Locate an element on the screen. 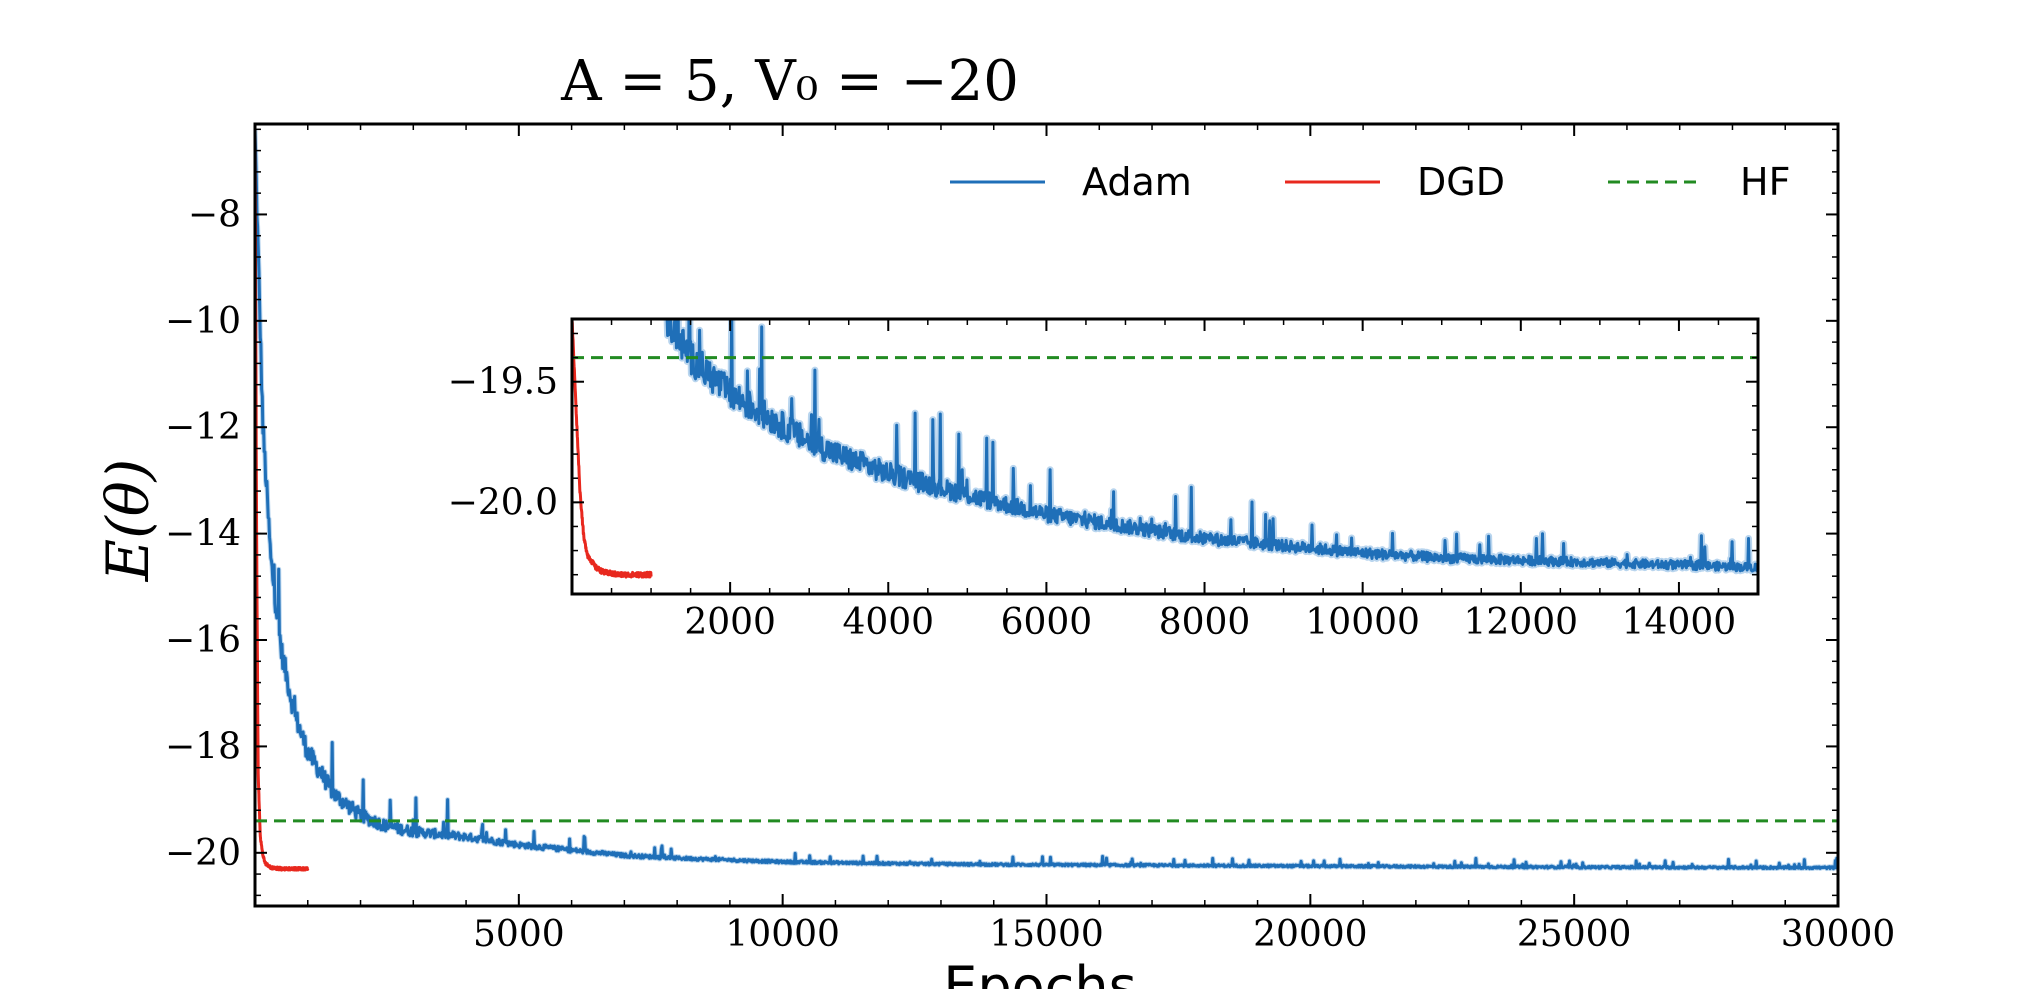 The image size is (2033, 989). main-ytick-label: −18 is located at coordinates (203, 746).